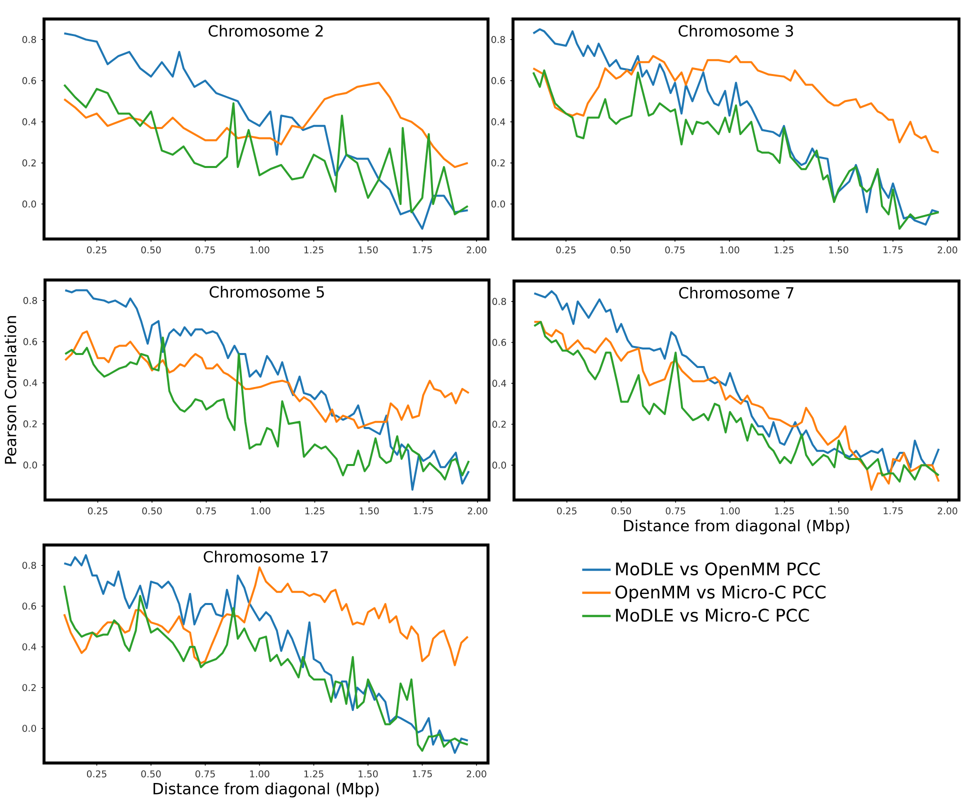 This screenshot has height=802, width=966. Describe the element at coordinates (736, 292) in the screenshot. I see `chart-title: Chromosome 7` at that location.